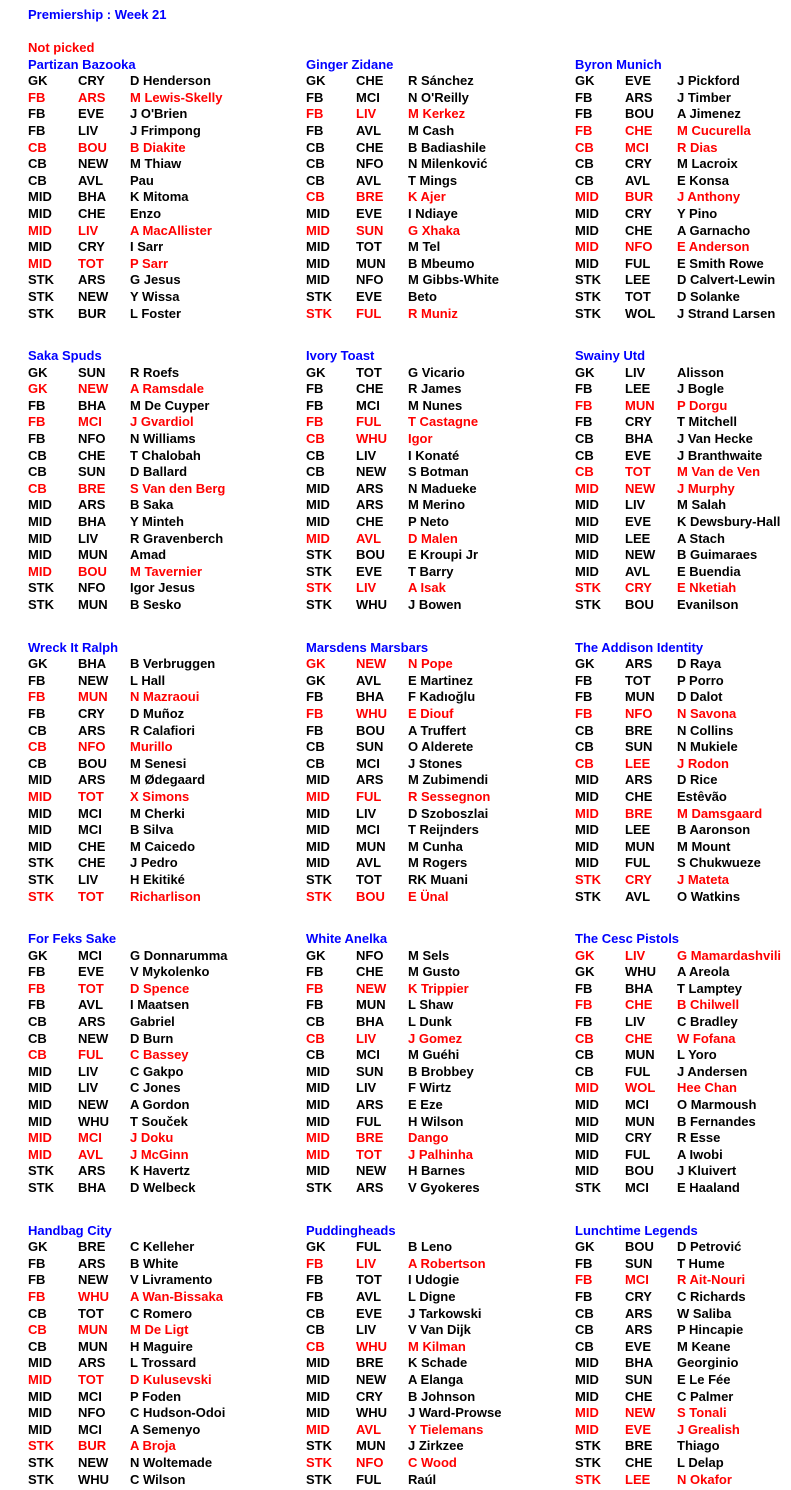  I want to click on player-row: FB CHE M Cucurella, so click(683, 131).